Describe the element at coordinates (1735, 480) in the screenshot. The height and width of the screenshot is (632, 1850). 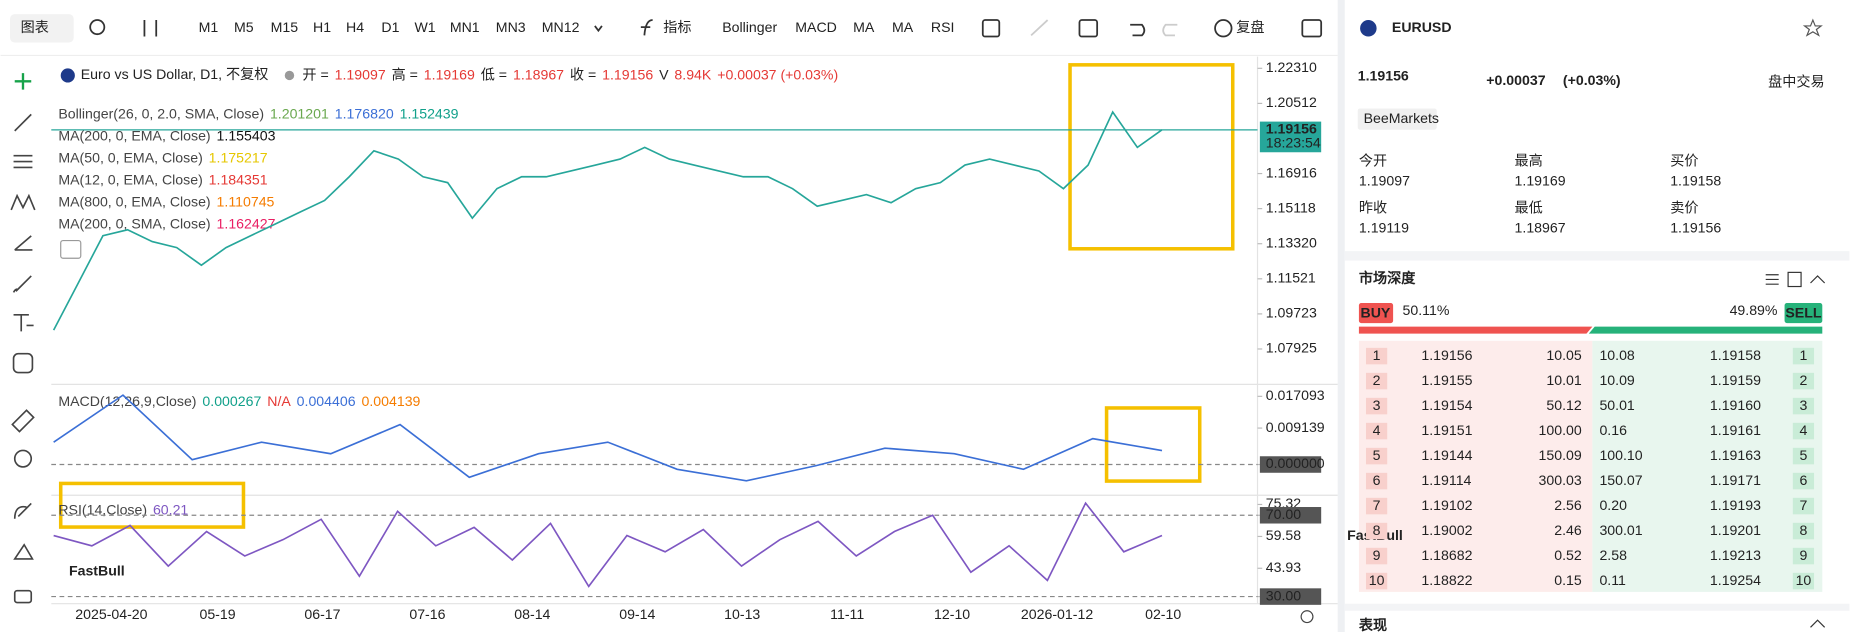
I see `ask-price: 1.19171` at that location.